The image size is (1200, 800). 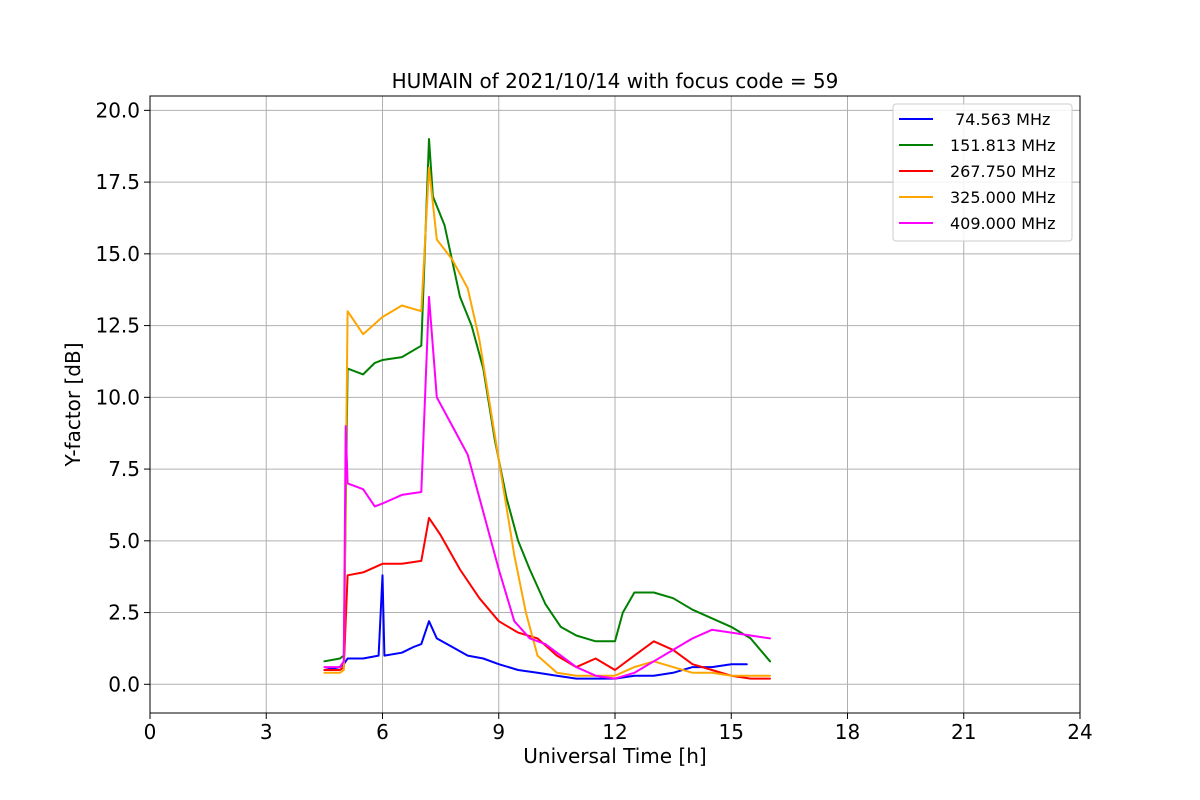 I want to click on legend-box, so click(x=982, y=172).